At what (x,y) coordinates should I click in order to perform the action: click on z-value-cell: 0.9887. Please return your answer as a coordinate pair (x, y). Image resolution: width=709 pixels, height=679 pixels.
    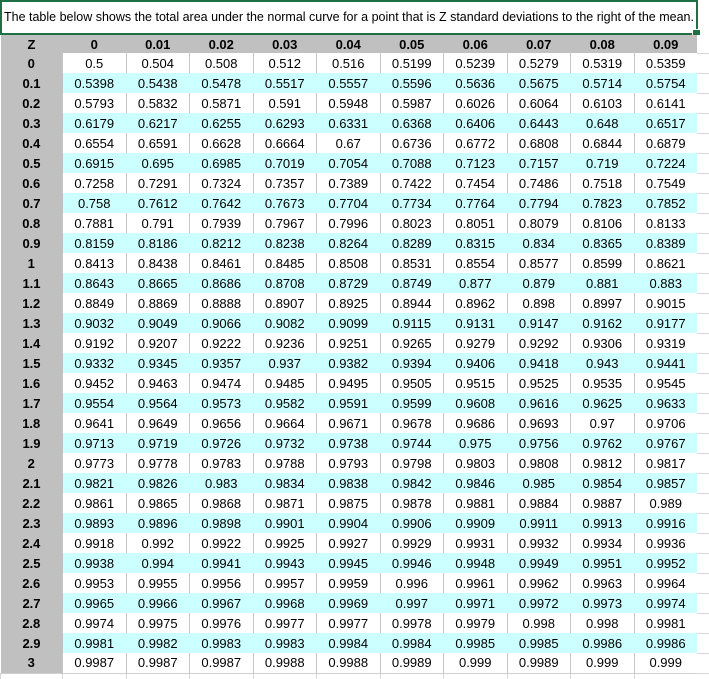
    Looking at the image, I should click on (602, 503).